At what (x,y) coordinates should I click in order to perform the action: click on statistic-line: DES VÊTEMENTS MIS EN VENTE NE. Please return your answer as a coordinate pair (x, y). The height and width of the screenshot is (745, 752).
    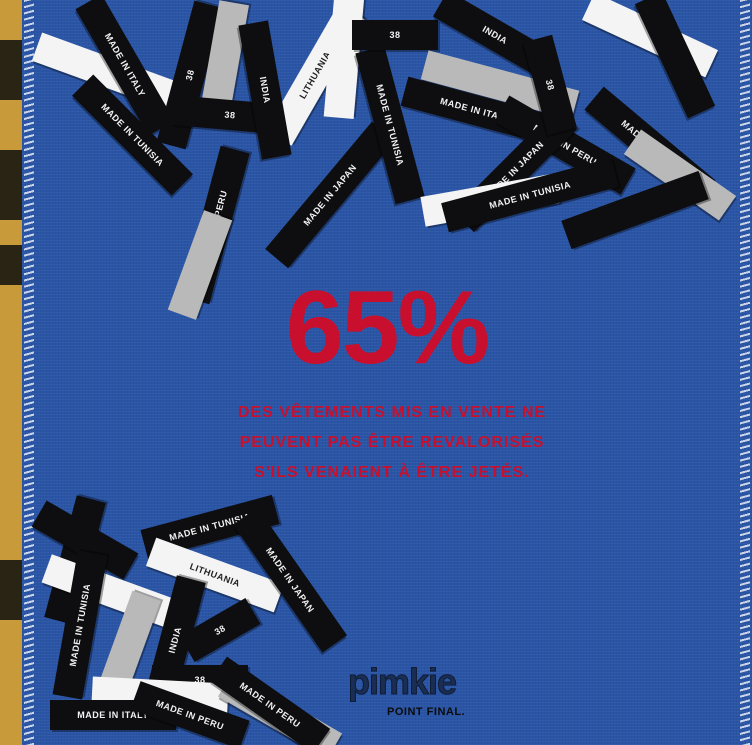
    Looking at the image, I should click on (392, 412).